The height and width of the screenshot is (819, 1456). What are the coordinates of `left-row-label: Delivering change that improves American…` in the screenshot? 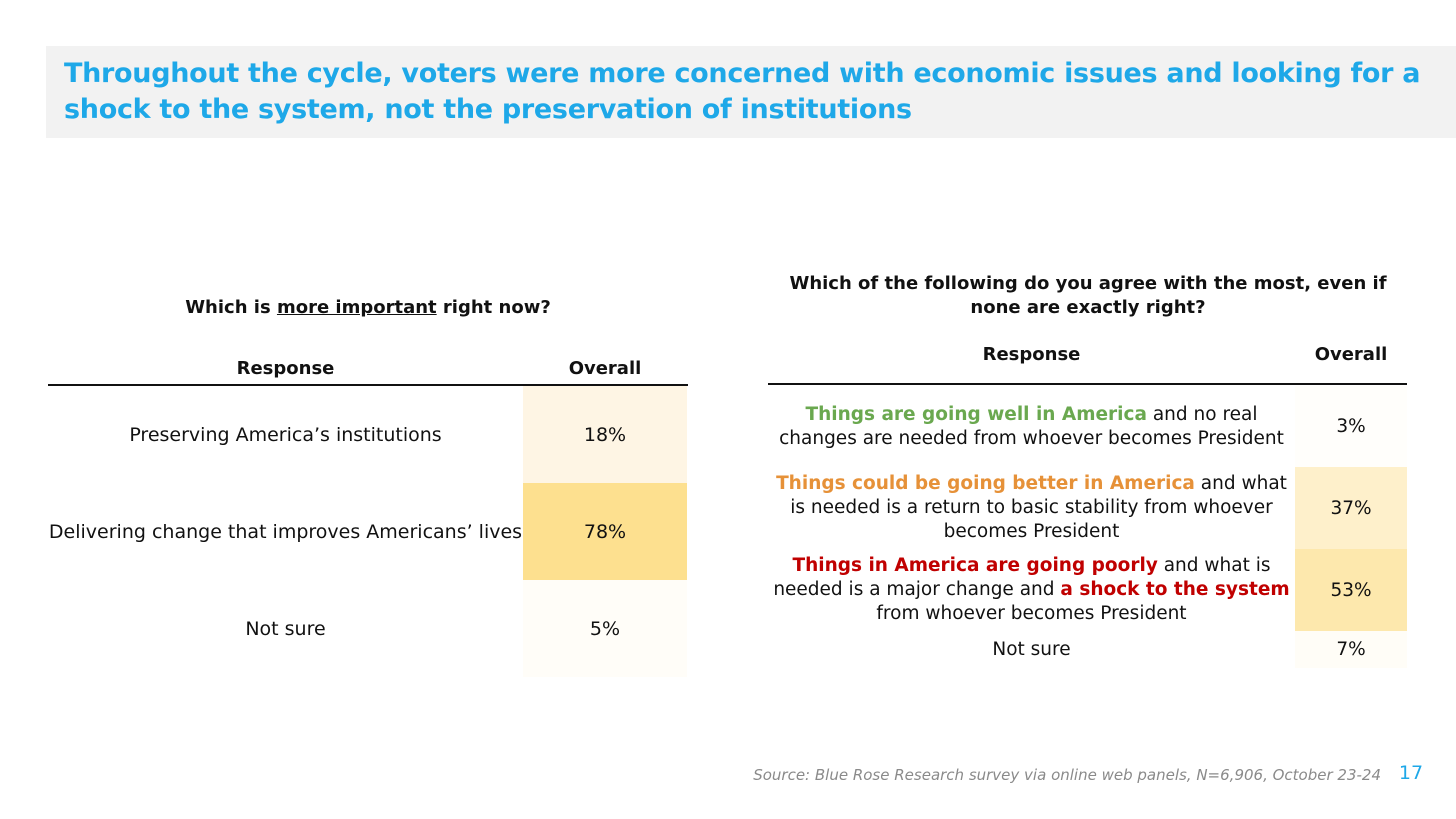 It's located at (285, 531).